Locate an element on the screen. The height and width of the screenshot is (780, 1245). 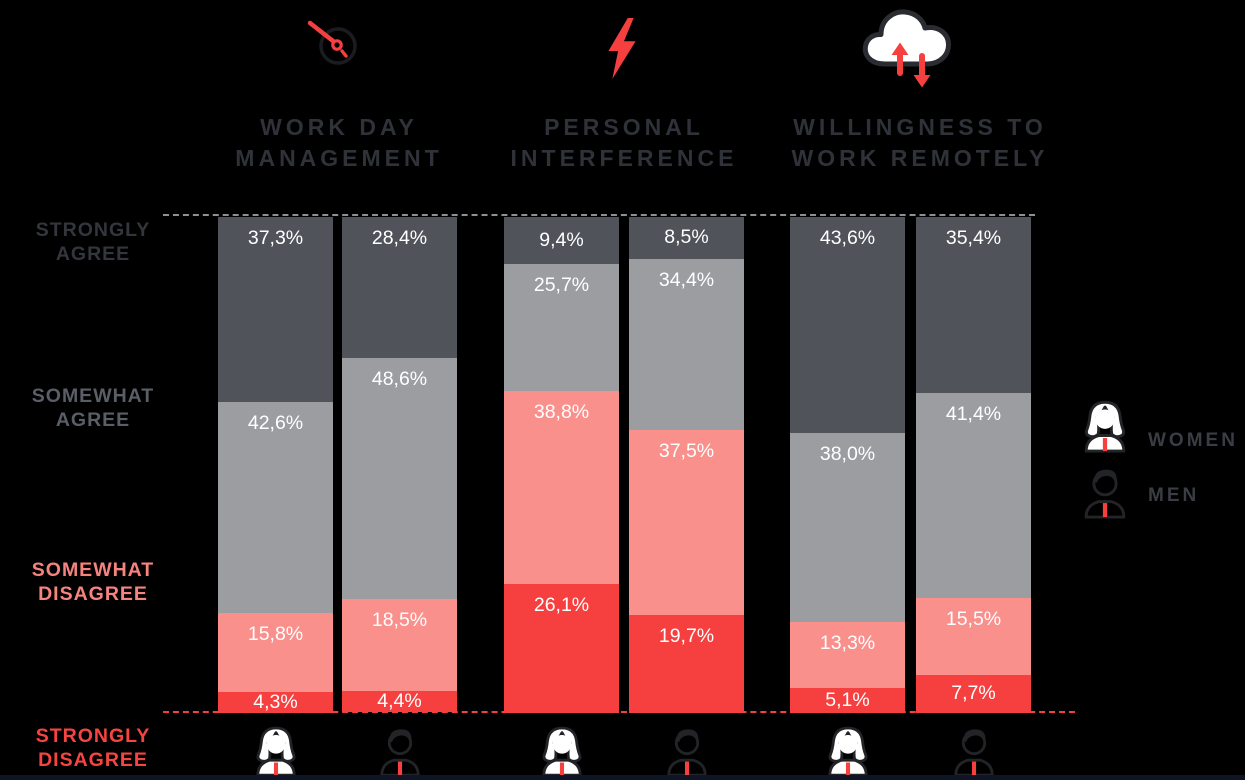
segment-value-label: 18,5% is located at coordinates (399, 619).